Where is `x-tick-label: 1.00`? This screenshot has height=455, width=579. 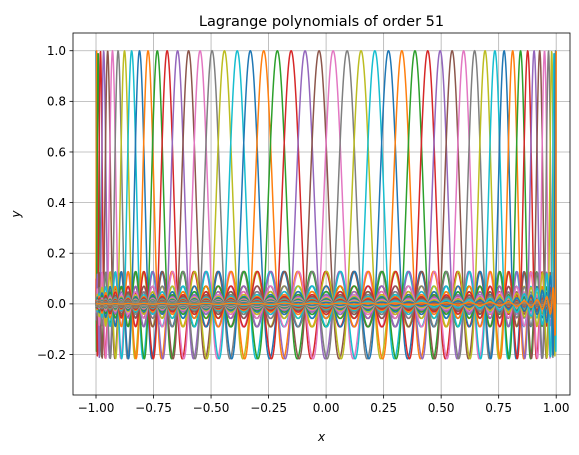
x-tick-label: 1.00 is located at coordinates (556, 408).